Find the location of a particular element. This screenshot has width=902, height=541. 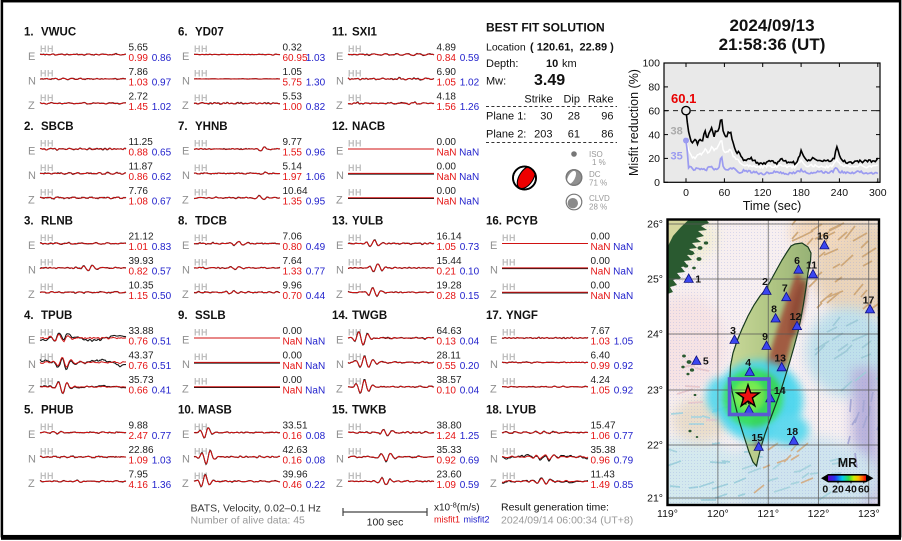

svg-text: 0.20 is located at coordinates (470, 366).